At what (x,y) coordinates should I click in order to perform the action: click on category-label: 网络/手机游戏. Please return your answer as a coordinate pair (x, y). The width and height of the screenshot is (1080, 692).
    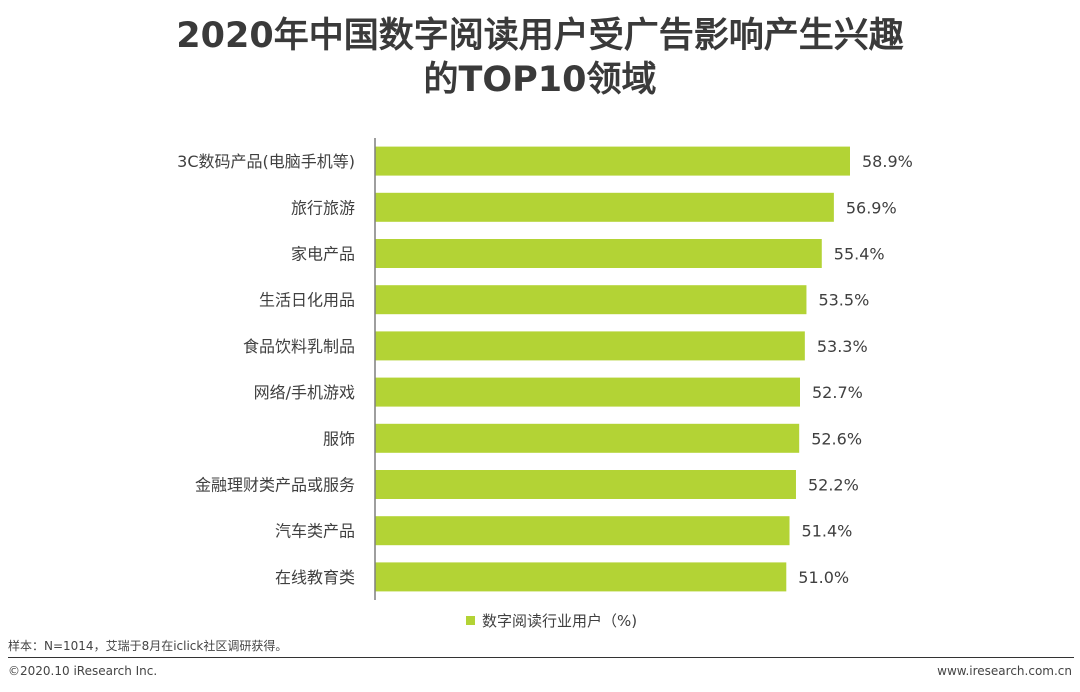
    Looking at the image, I should click on (304, 392).